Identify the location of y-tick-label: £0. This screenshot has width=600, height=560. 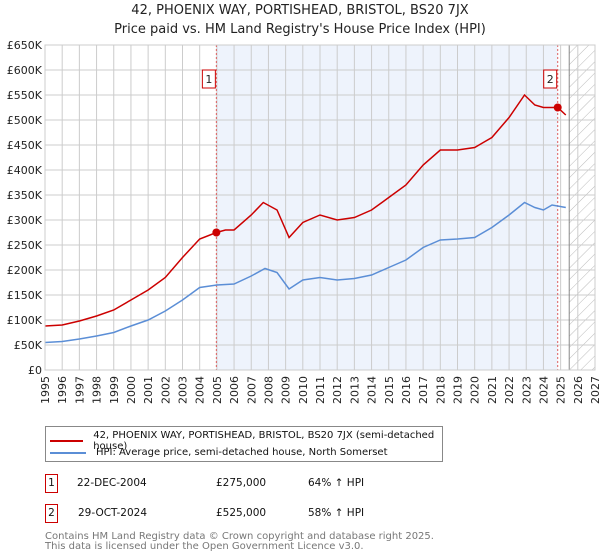
(35, 370).